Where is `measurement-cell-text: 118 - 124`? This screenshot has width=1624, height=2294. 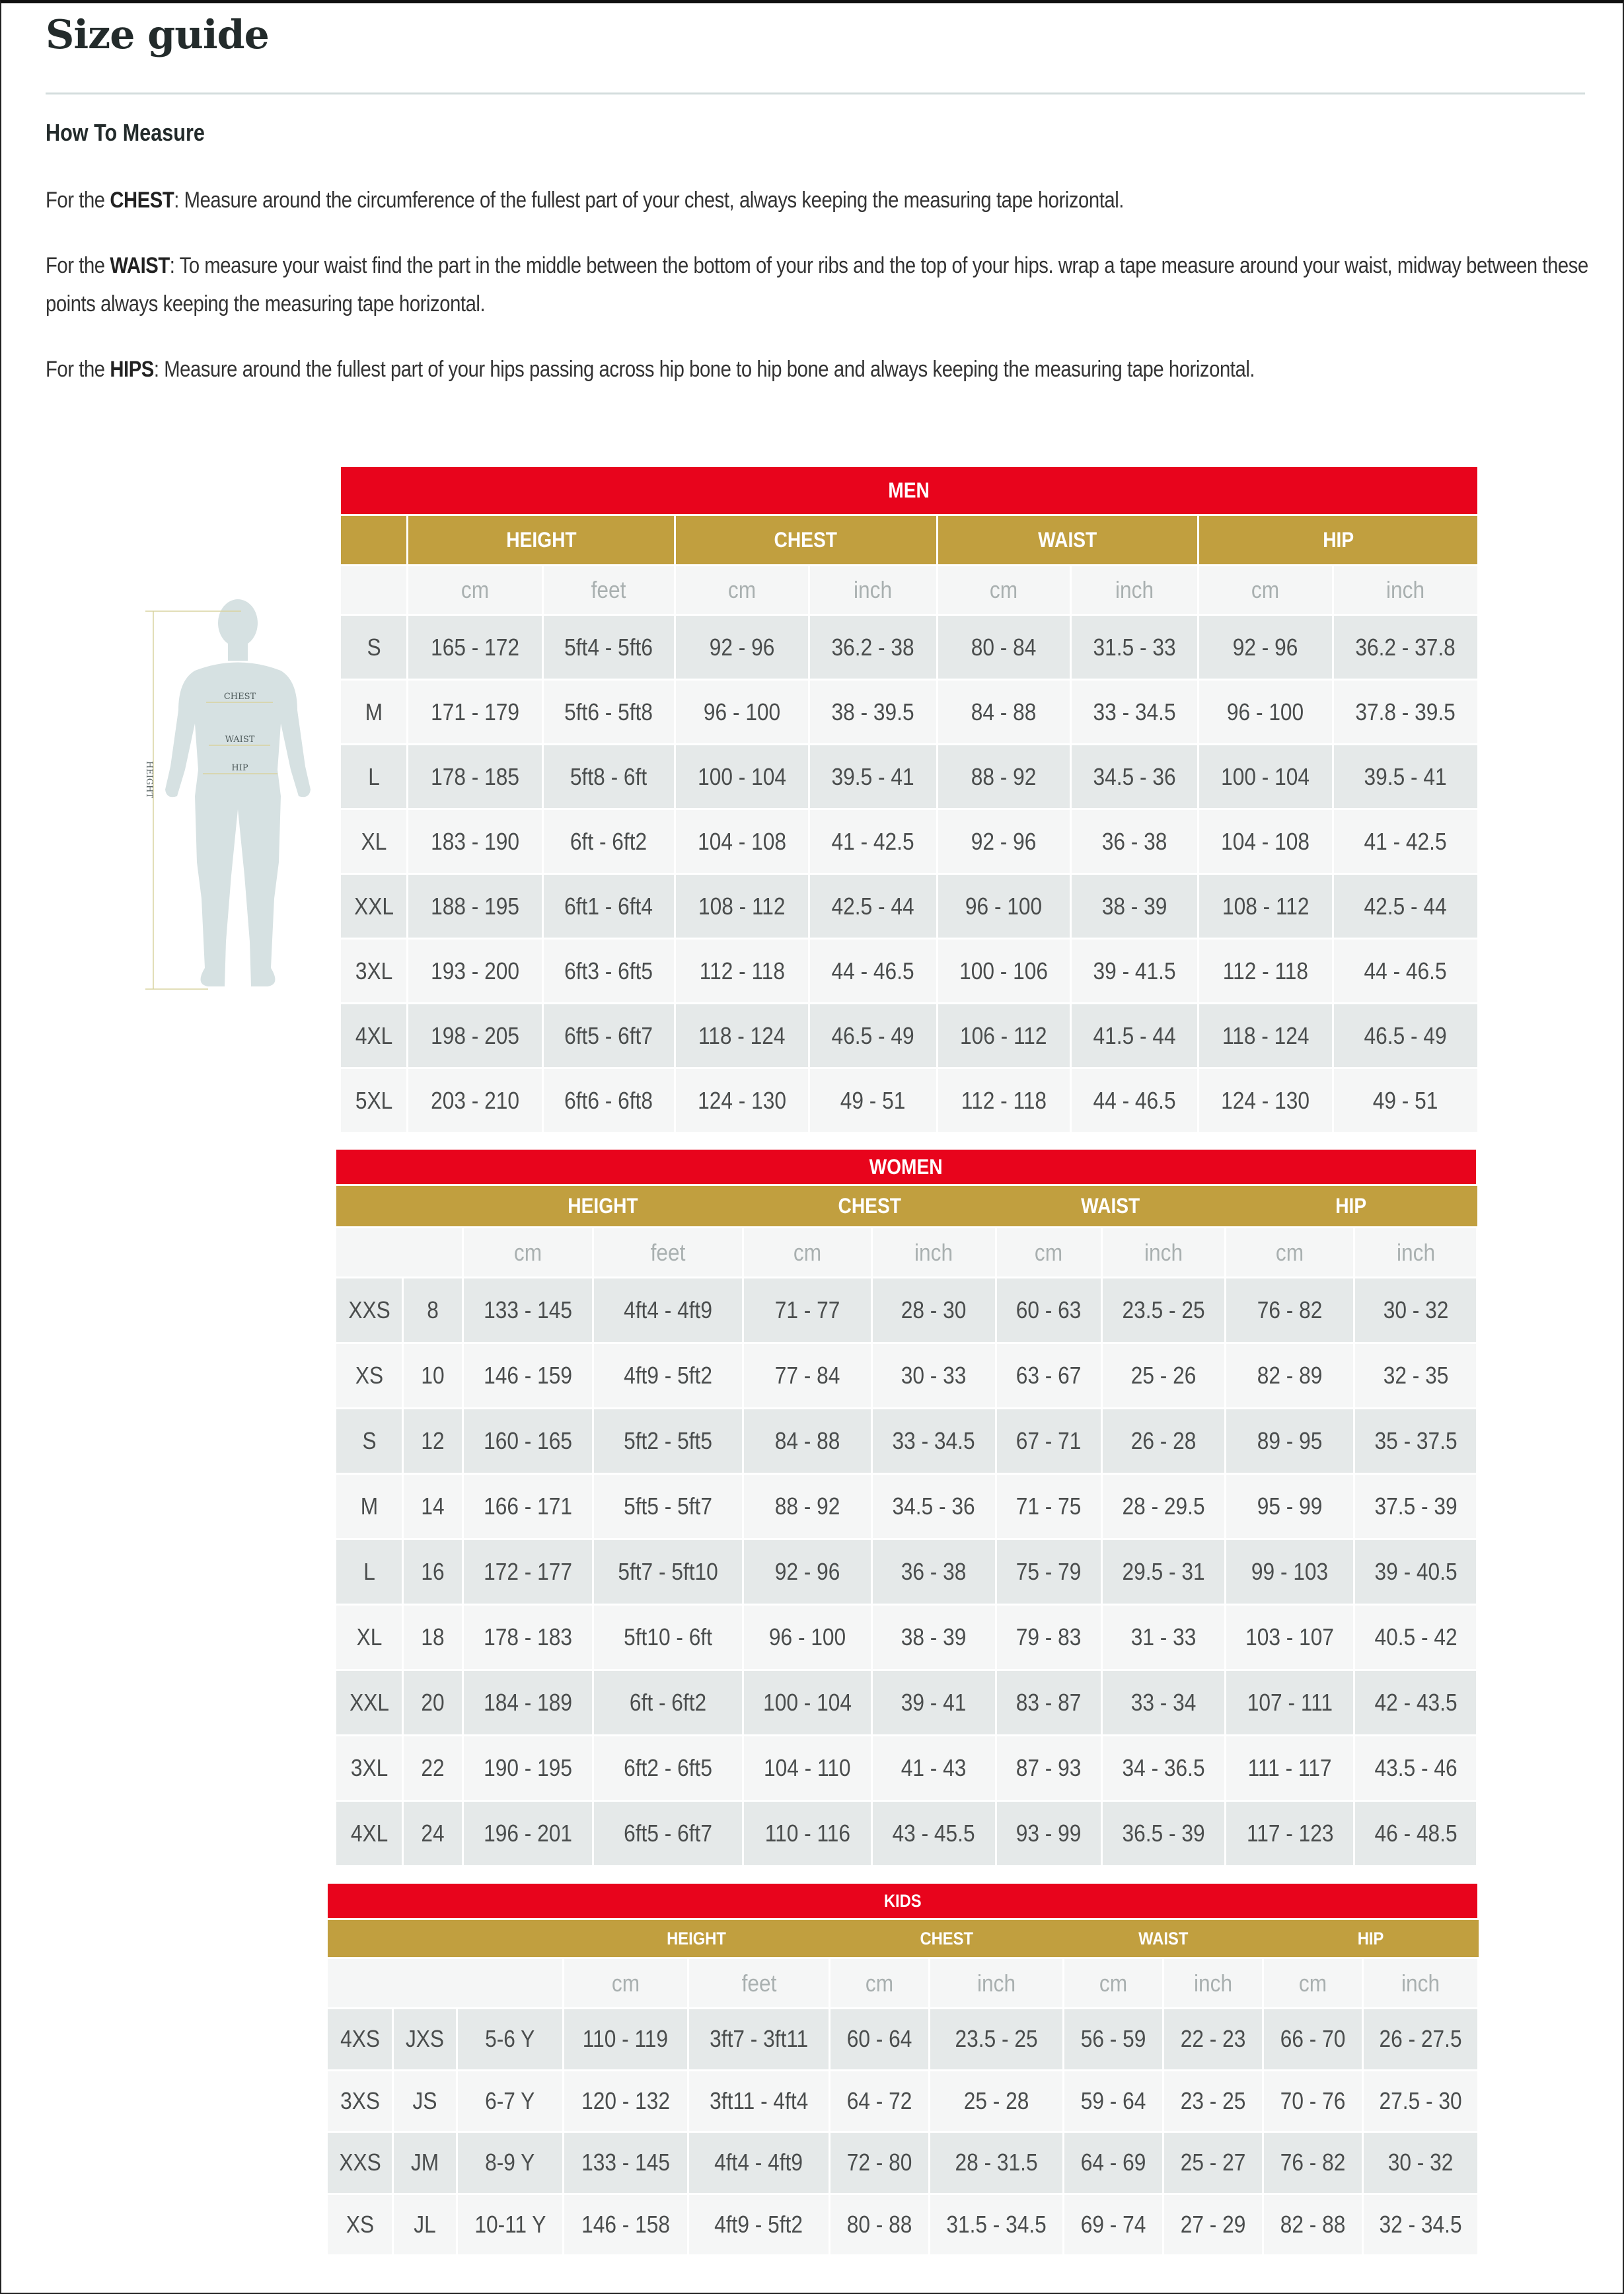
measurement-cell-text: 118 - 124 is located at coordinates (1266, 1035).